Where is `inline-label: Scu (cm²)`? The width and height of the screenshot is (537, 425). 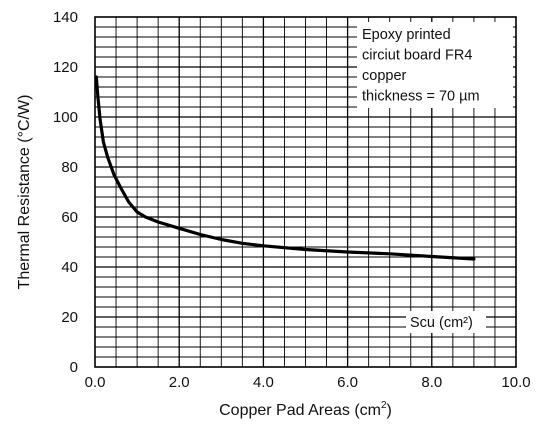 inline-label: Scu (cm²) is located at coordinates (446, 322).